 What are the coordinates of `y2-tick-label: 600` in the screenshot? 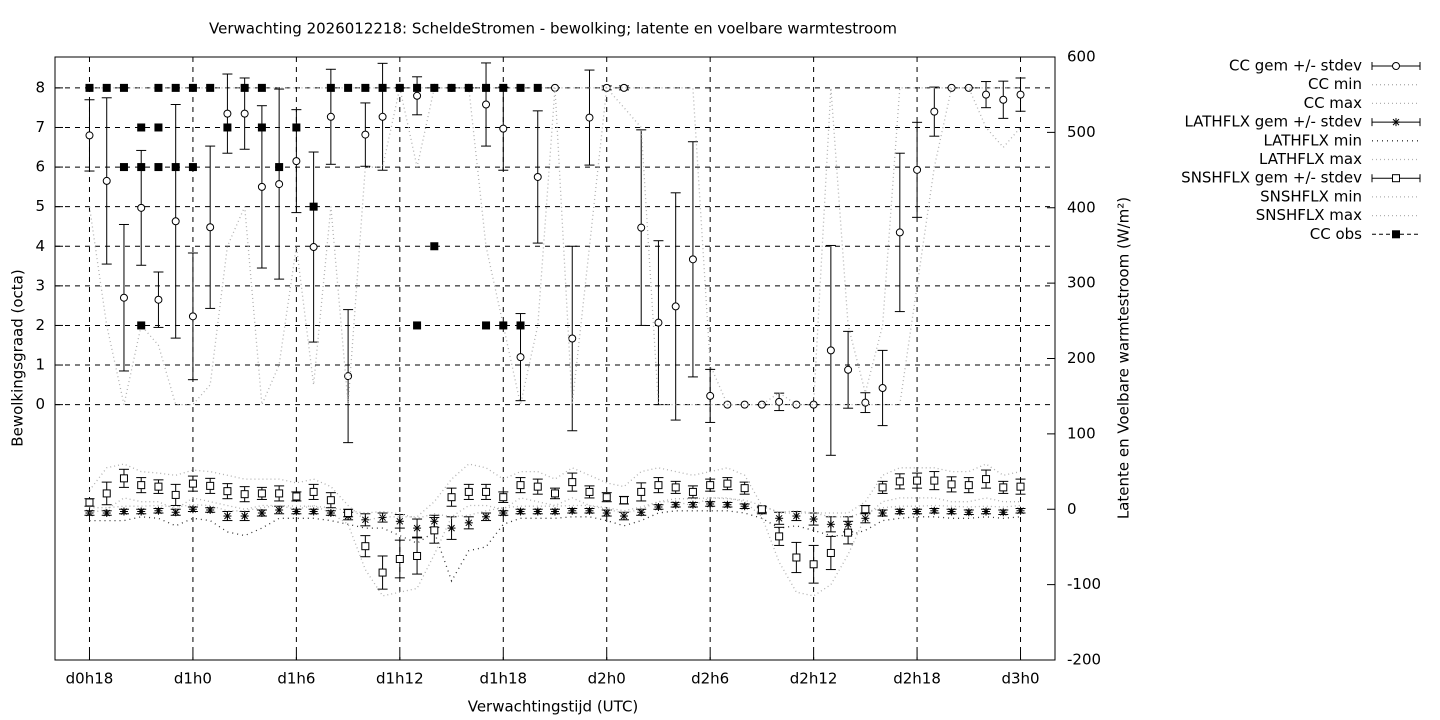 It's located at (1081, 57).